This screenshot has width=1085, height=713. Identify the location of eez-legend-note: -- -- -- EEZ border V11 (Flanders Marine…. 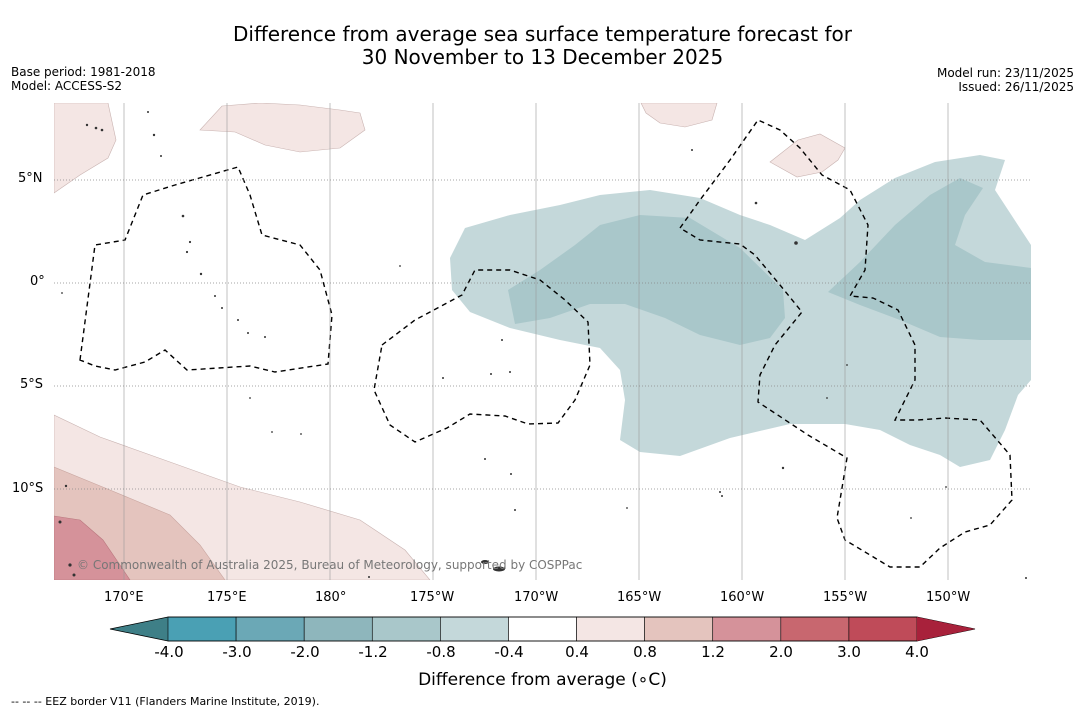
(165, 701).